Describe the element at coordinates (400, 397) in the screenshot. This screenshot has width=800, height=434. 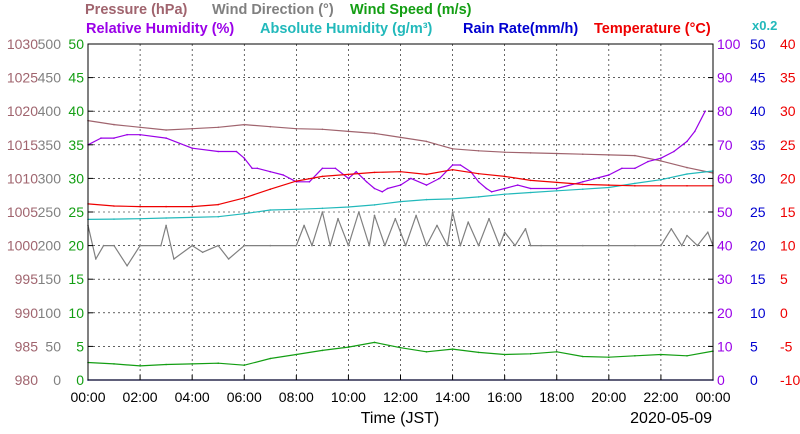
I see `x-tick-label: 12:00` at that location.